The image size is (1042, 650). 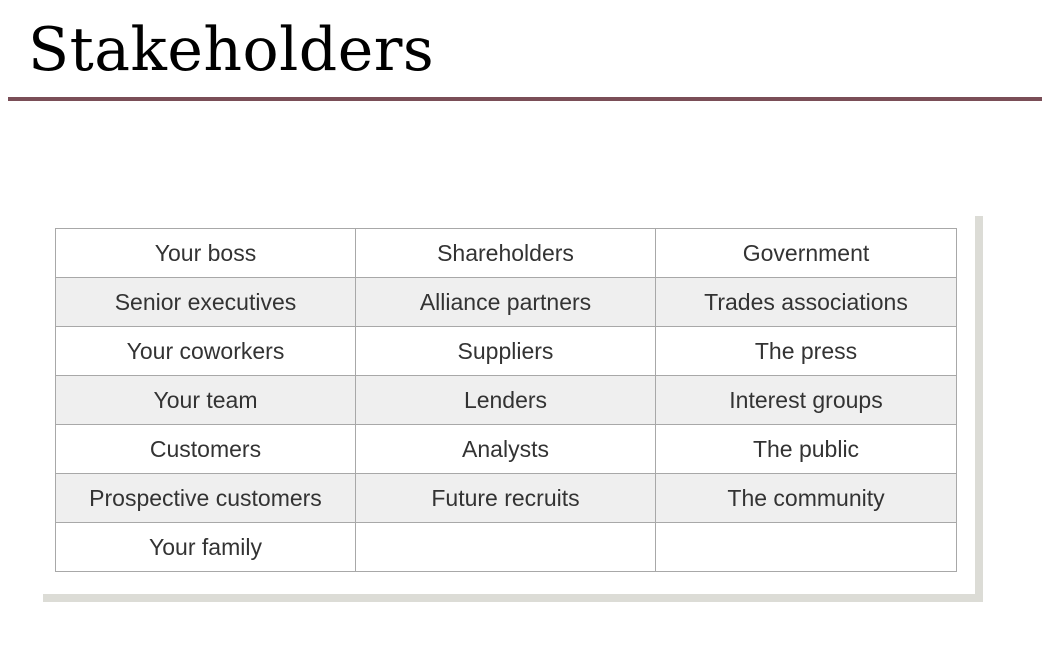 I want to click on table-row: Your team Lenders Interest groups, so click(x=506, y=400).